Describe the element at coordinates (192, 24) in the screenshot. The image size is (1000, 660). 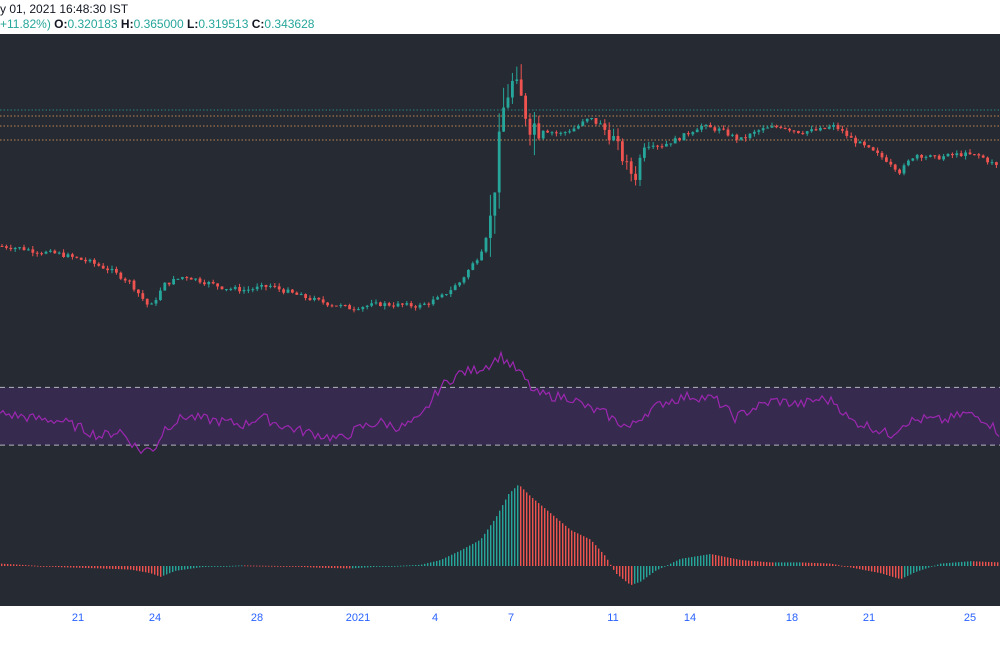
I see `low-label: L:` at that location.